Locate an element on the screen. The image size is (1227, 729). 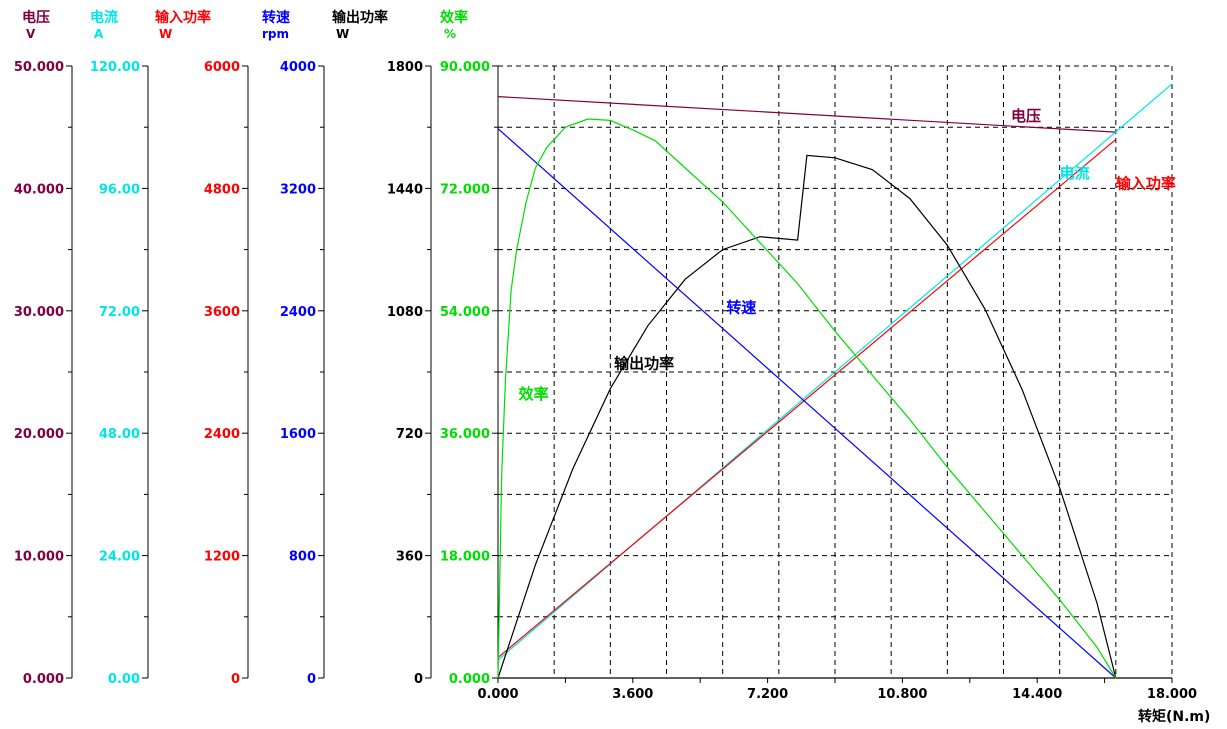
y-tick-label: 72.000 is located at coordinates (465, 189).